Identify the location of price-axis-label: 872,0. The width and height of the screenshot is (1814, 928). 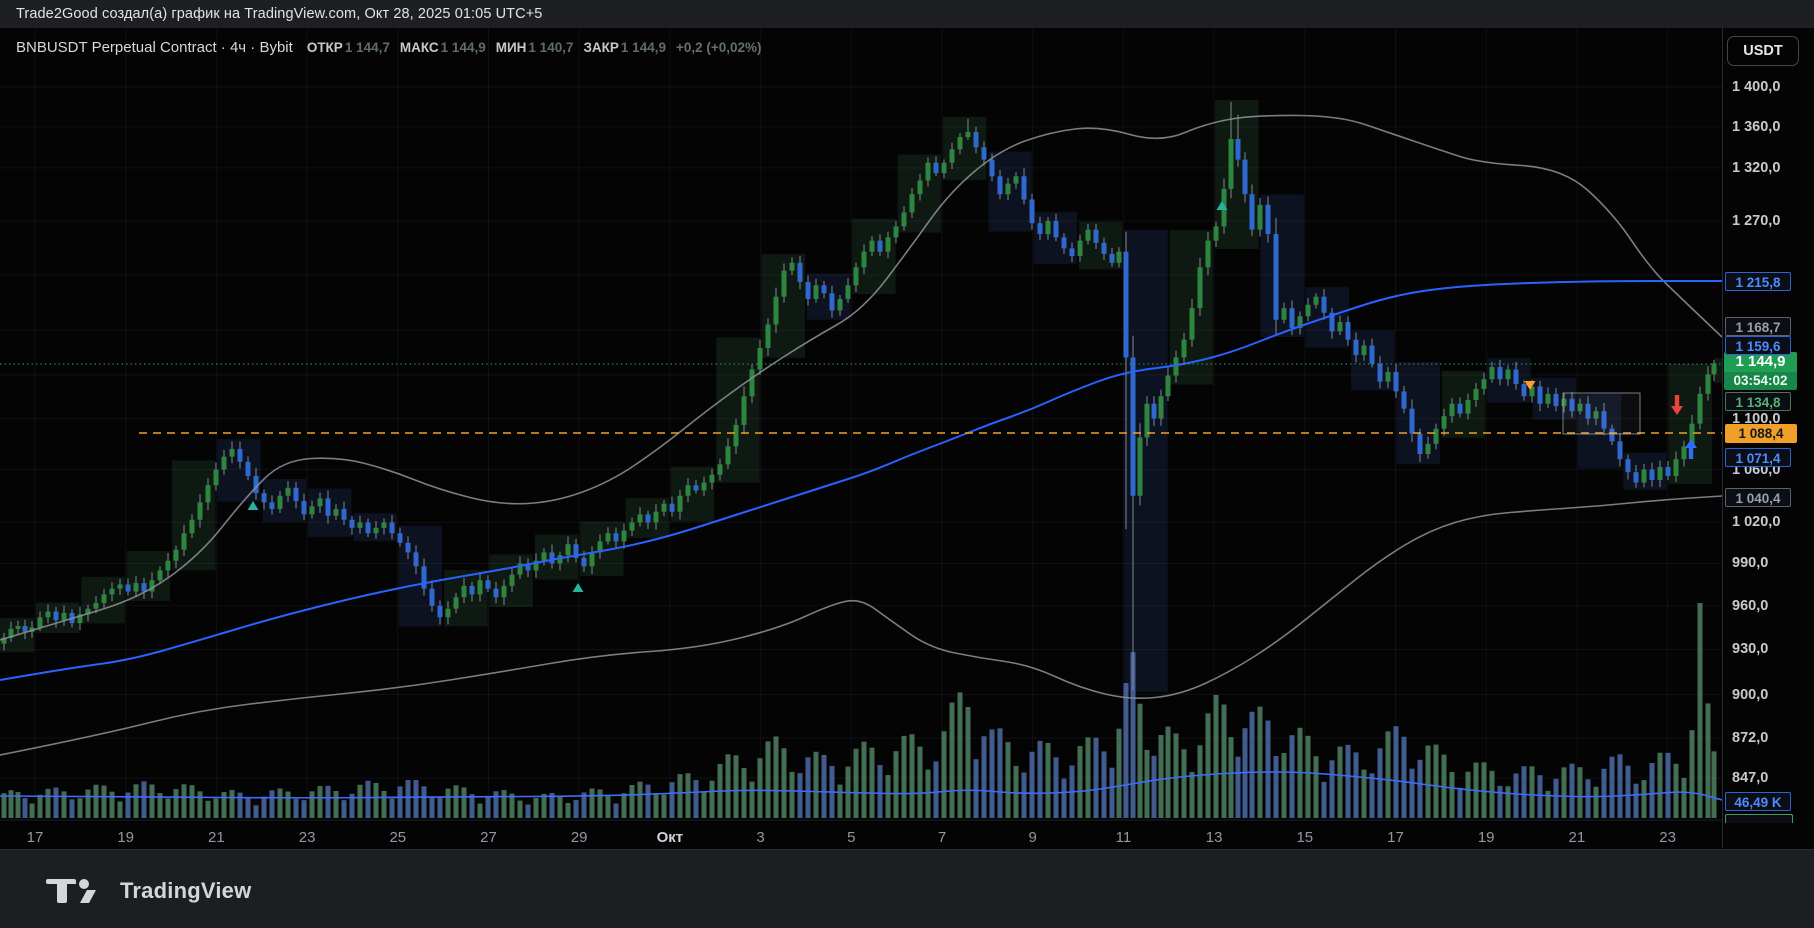
(1750, 738).